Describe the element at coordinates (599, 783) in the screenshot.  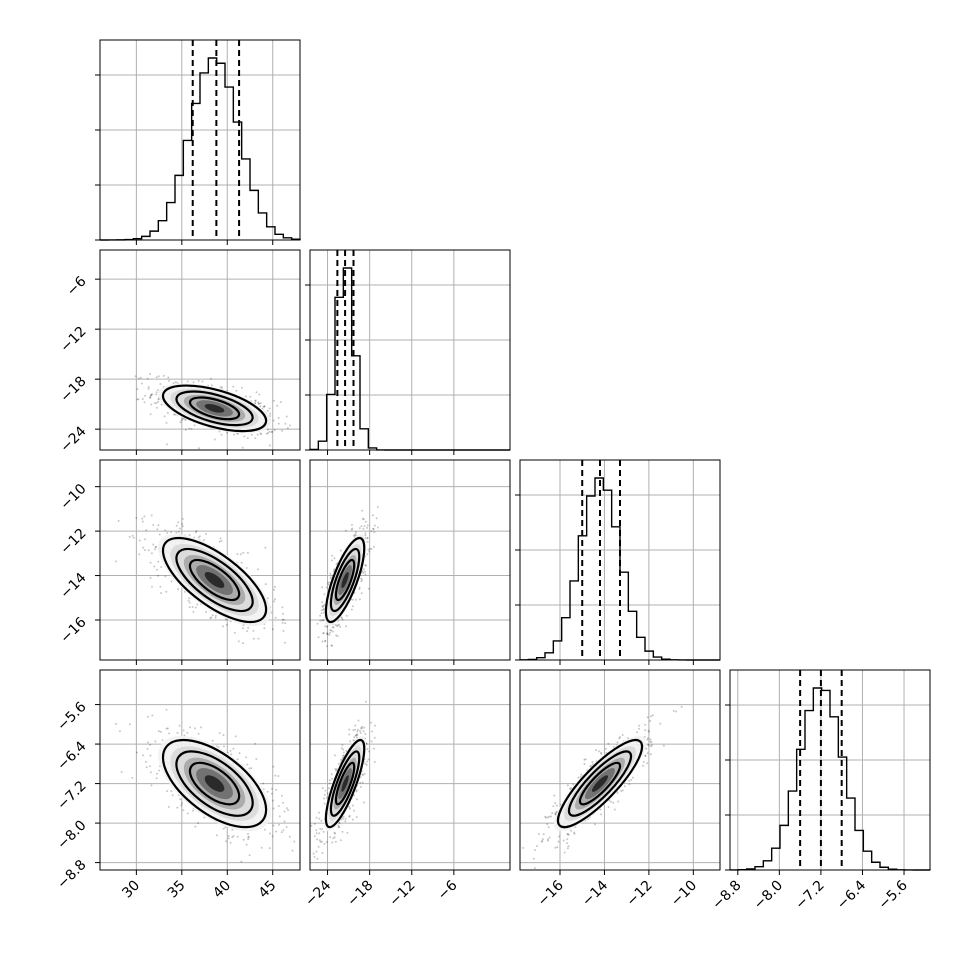
I see `density-fill` at that location.